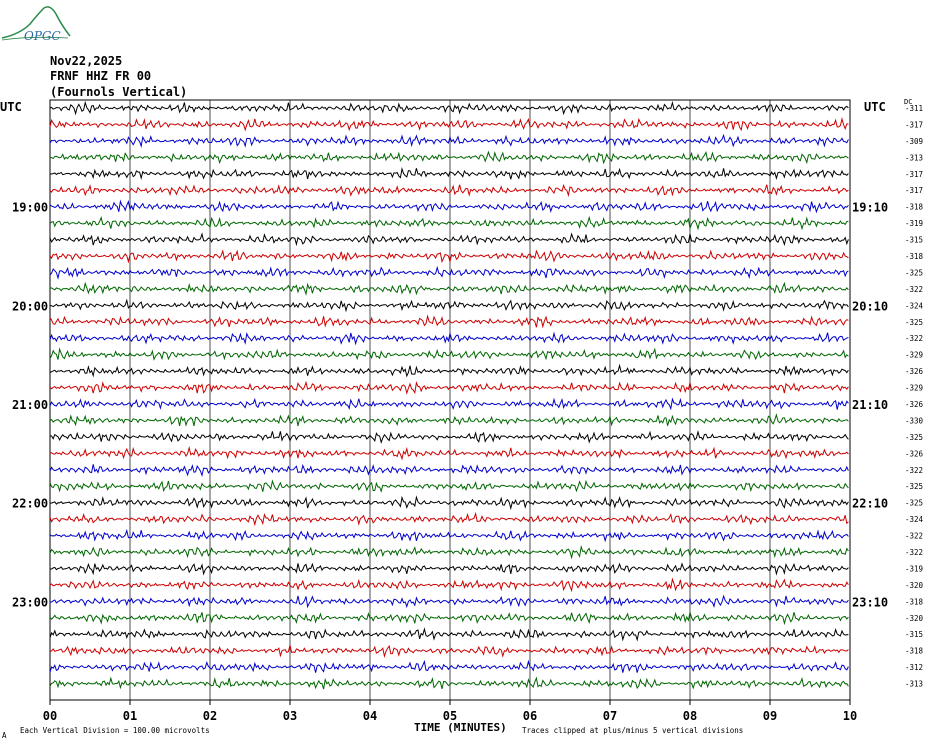 The width and height of the screenshot is (930, 744). What do you see at coordinates (530, 716) in the screenshot?
I see `x-tick-label: 06` at bounding box center [530, 716].